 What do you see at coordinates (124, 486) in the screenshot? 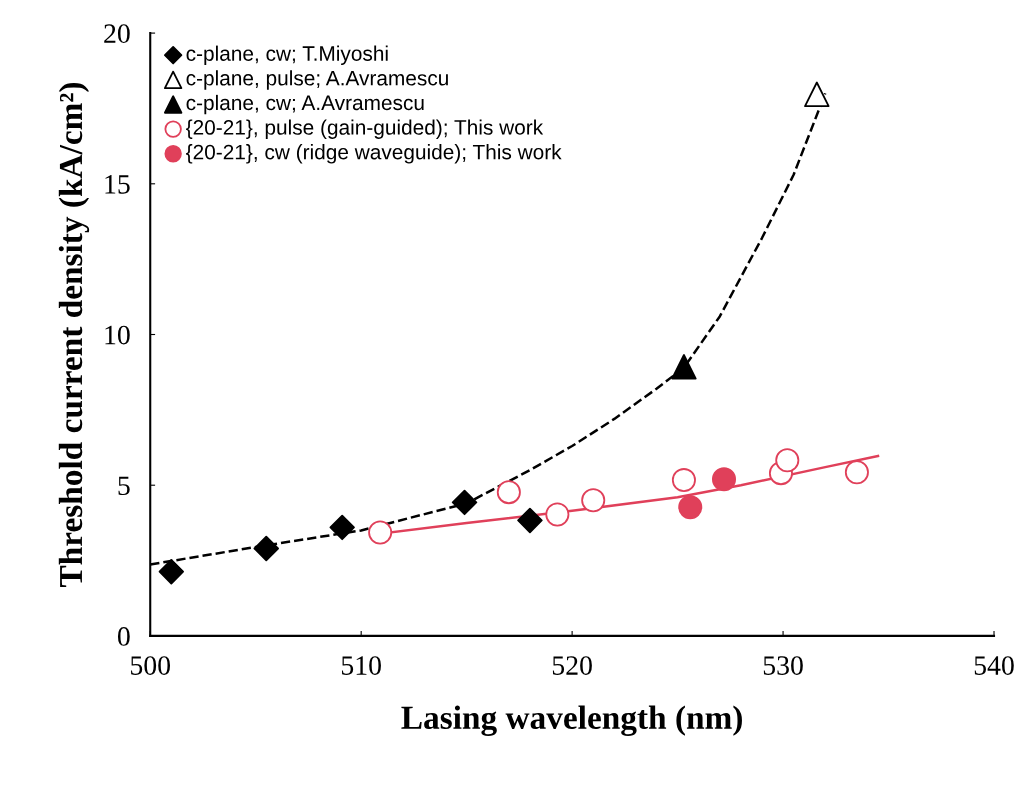
I see `y-tick-label: 5` at bounding box center [124, 486].